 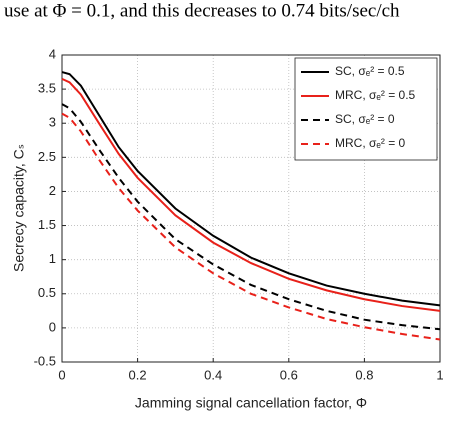 What do you see at coordinates (251, 403) in the screenshot?
I see `x-axis-label: Jamming signal cancellation factor, Φ` at bounding box center [251, 403].